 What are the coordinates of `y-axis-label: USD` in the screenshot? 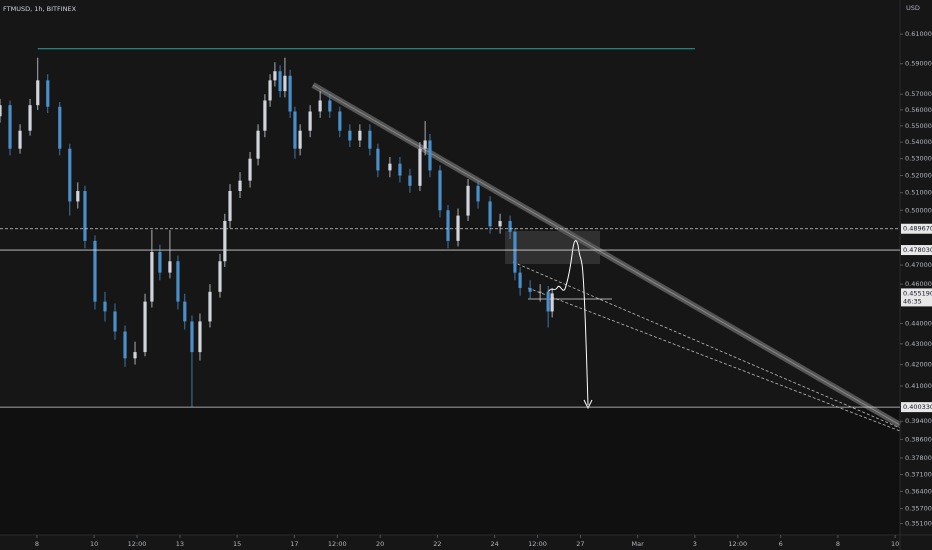 It's located at (913, 8).